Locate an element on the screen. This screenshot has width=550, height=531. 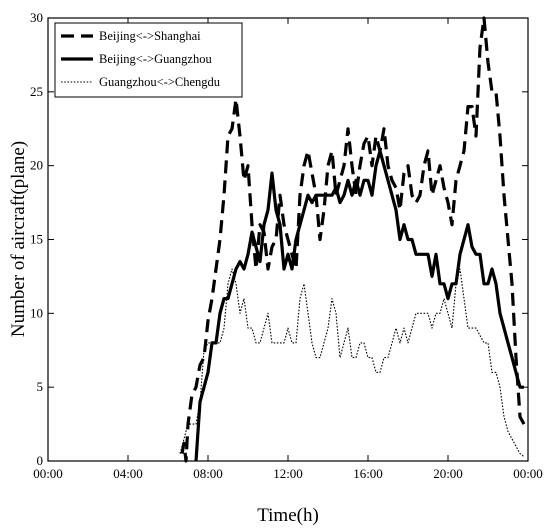
x-tick-label: 12:00 is located at coordinates (288, 473).